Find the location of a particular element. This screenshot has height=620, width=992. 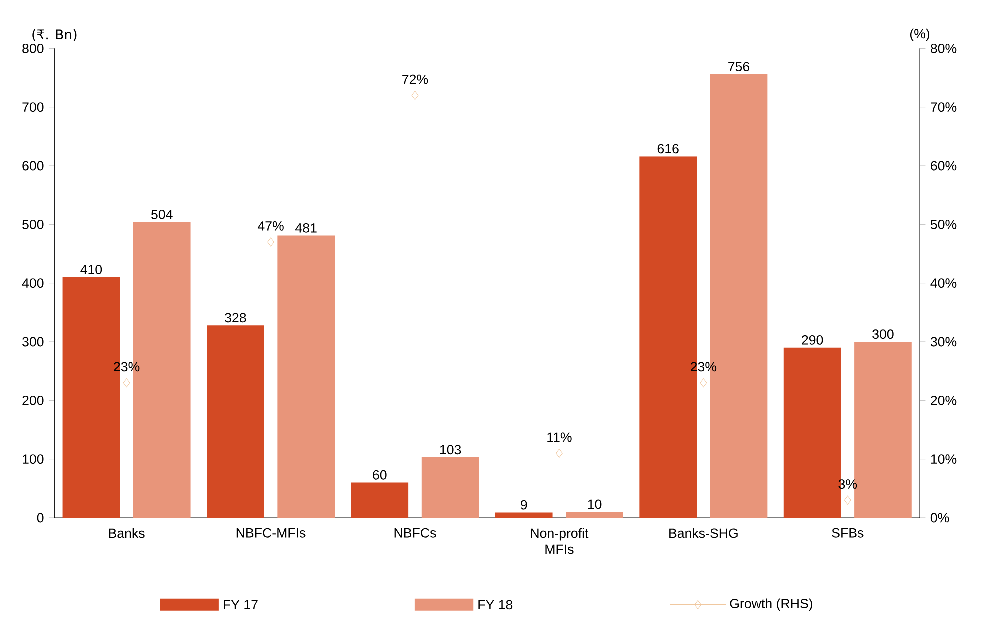

y2-tick-label: 60% is located at coordinates (944, 166).